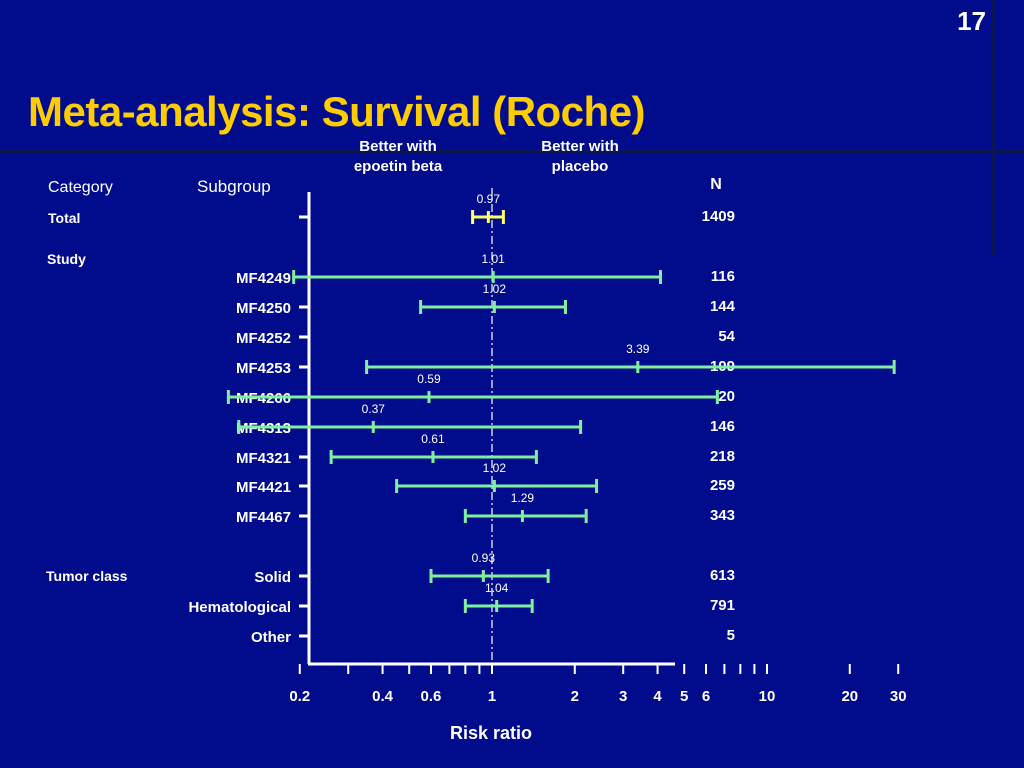 The width and height of the screenshot is (1024, 768). Describe the element at coordinates (299, 696) in the screenshot. I see `x-tick-label: 0.2` at that location.